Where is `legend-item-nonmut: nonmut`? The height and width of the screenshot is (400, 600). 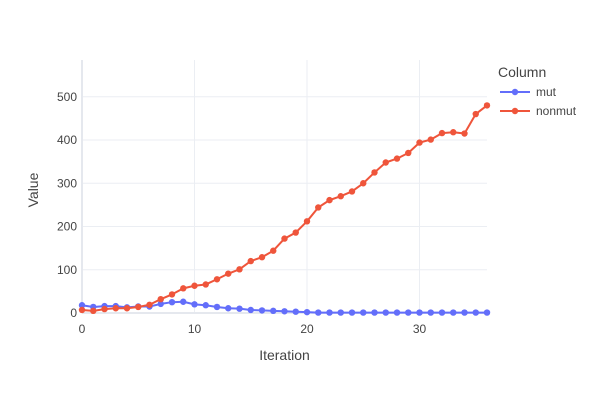 legend-item-nonmut: nonmut is located at coordinates (538, 111).